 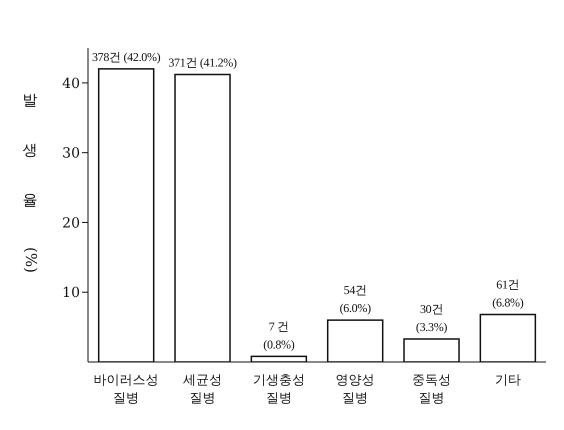 What do you see at coordinates (278, 389) in the screenshot?
I see `x-tick-label: 기생충성 질병` at bounding box center [278, 389].